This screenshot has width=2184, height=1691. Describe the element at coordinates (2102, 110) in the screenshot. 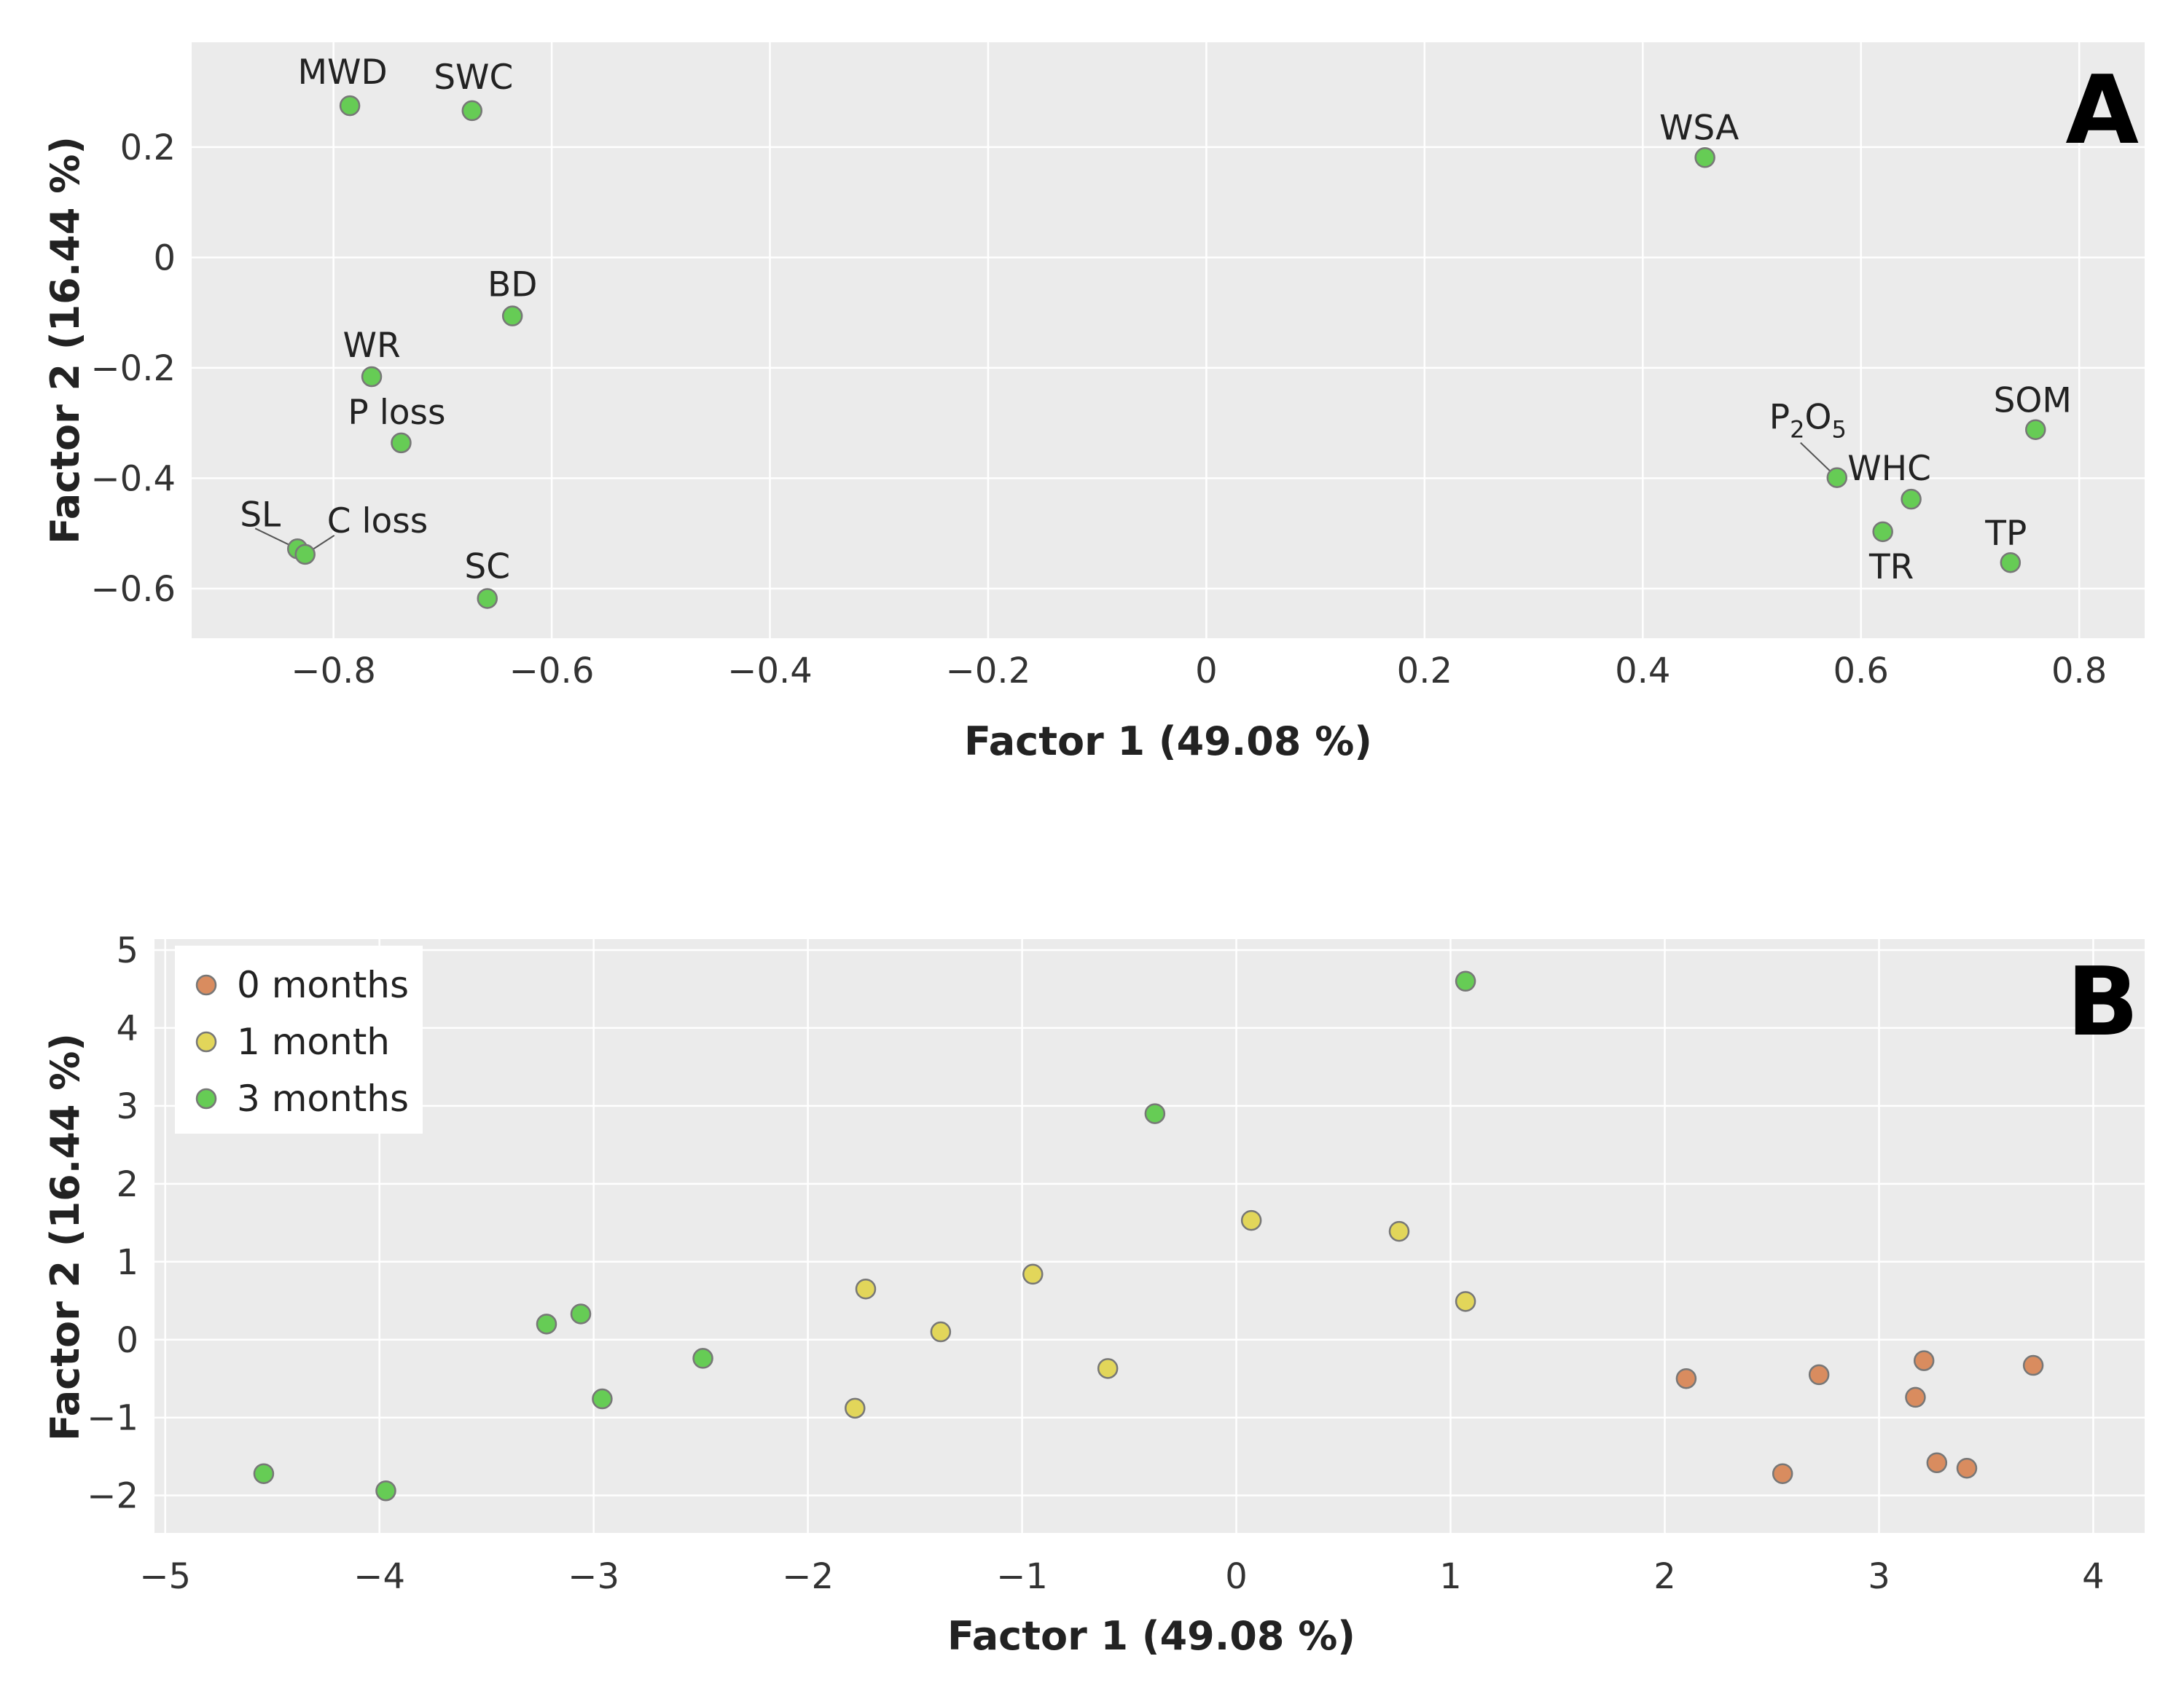

I see `panel-a-letter: A` at that location.